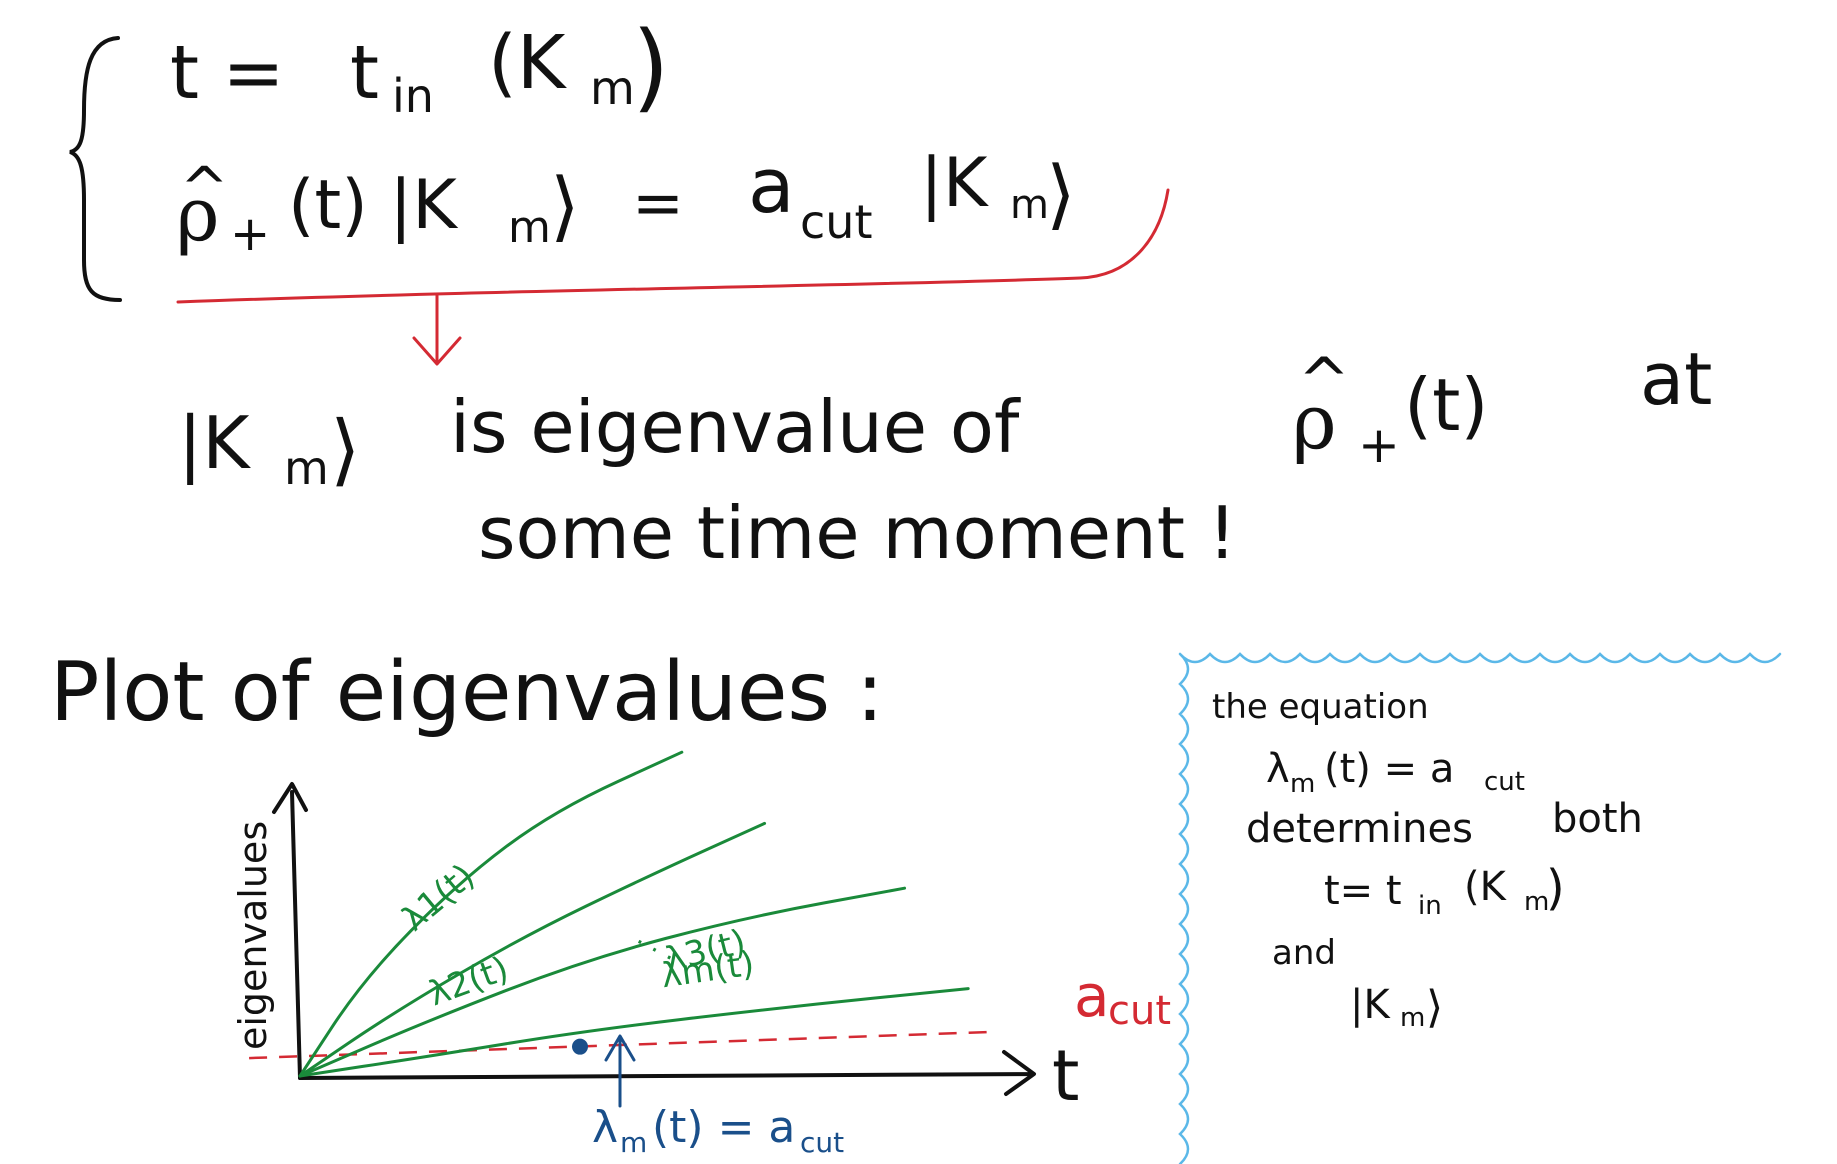 The image size is (1837, 1164). I want to click on note-ket-sub: m, so click(1412, 1018).